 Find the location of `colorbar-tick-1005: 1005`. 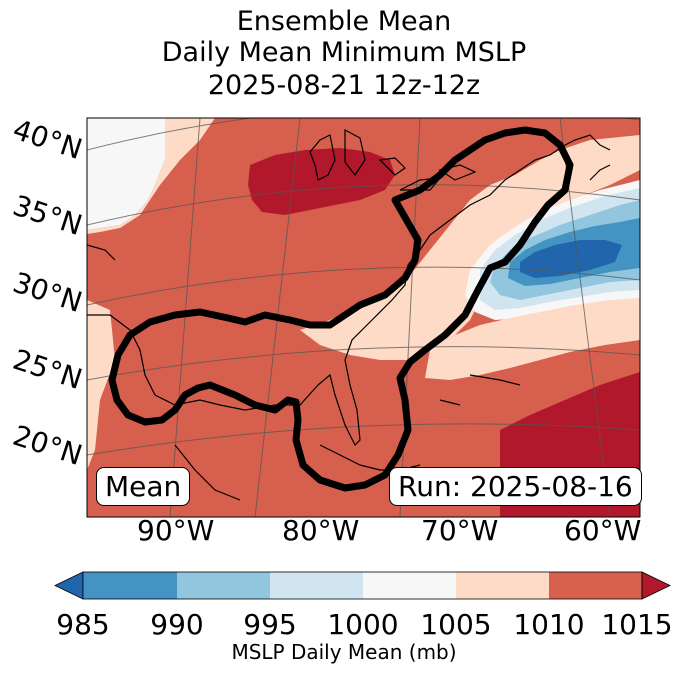

colorbar-tick-1005: 1005 is located at coordinates (456, 624).